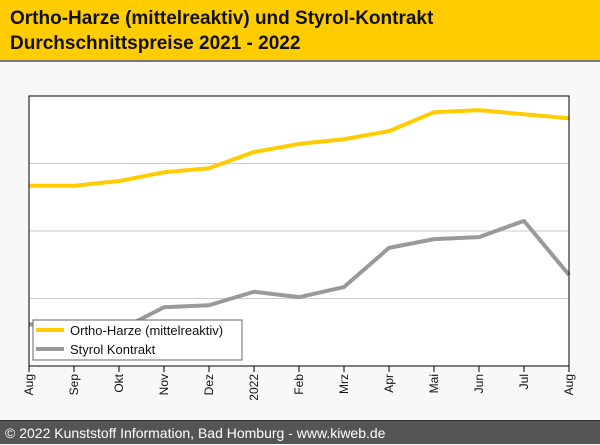 The height and width of the screenshot is (445, 600). I want to click on chart-title-line2: Durchschnittspreise 2021 - 2022, so click(155, 43).